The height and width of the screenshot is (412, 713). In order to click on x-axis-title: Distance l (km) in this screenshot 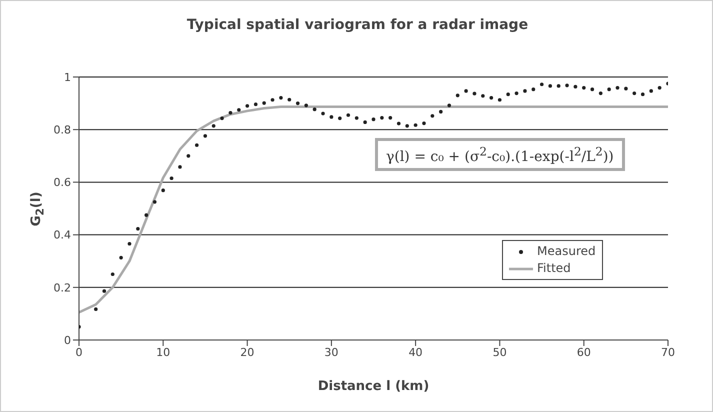, I will do `click(374, 386)`.